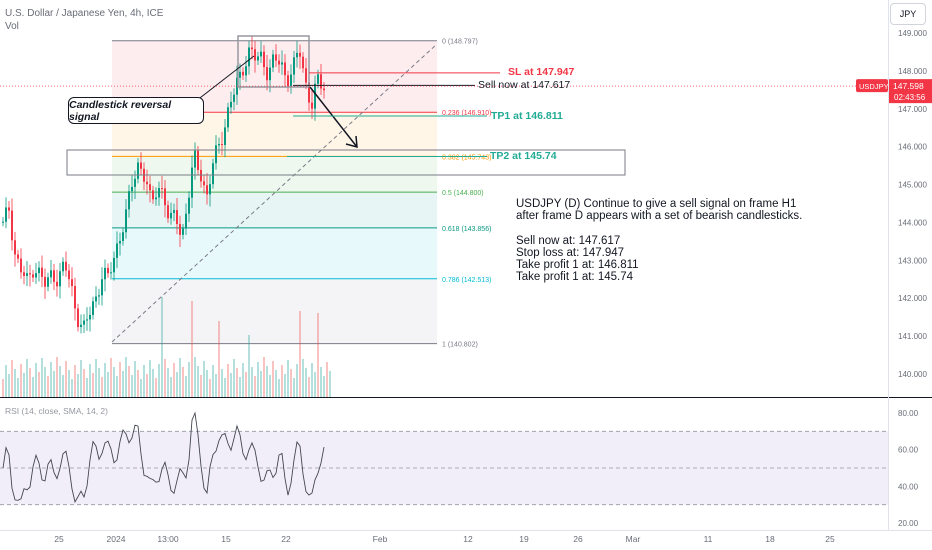 The width and height of the screenshot is (932, 550). I want to click on note-line-6: Take profit 1 at: 145.74, so click(574, 277).